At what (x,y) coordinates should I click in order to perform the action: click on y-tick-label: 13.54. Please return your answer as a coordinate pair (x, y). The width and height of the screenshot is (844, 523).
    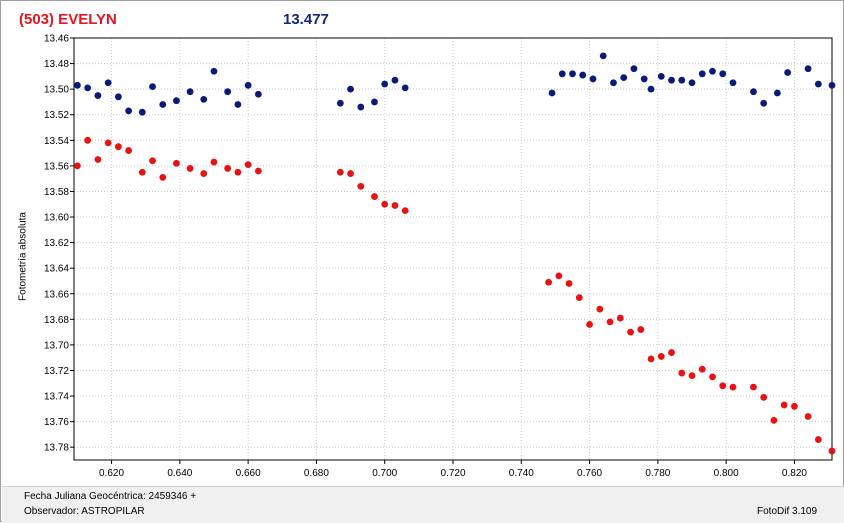
    Looking at the image, I should click on (56, 141).